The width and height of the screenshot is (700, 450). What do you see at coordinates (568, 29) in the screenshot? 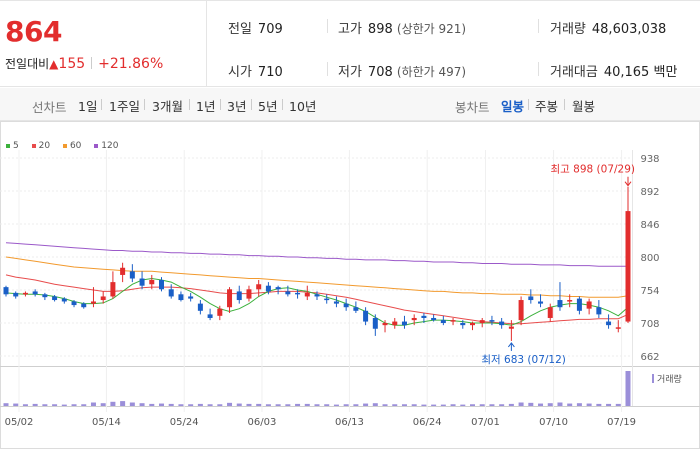
I see `volume-label: 거래량` at bounding box center [568, 29].